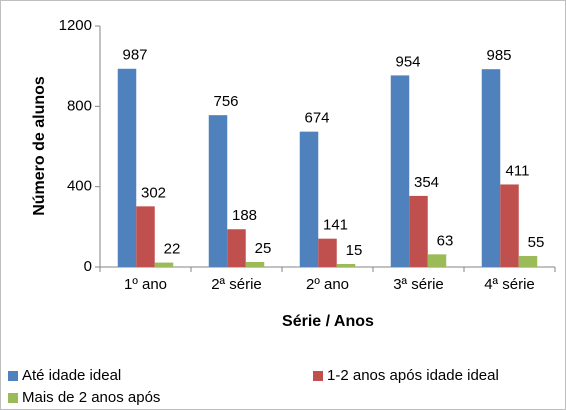 This screenshot has width=566, height=410. What do you see at coordinates (335, 225) in the screenshot?
I see `data-label: 141` at bounding box center [335, 225].